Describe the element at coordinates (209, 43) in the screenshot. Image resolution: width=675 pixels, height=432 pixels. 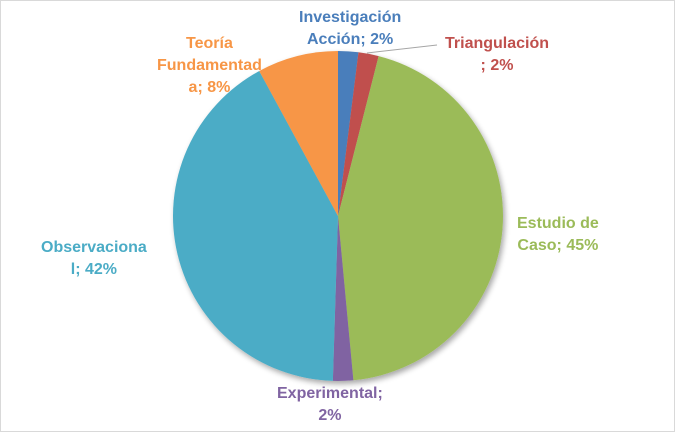
I see `label-line: Teoría` at that location.